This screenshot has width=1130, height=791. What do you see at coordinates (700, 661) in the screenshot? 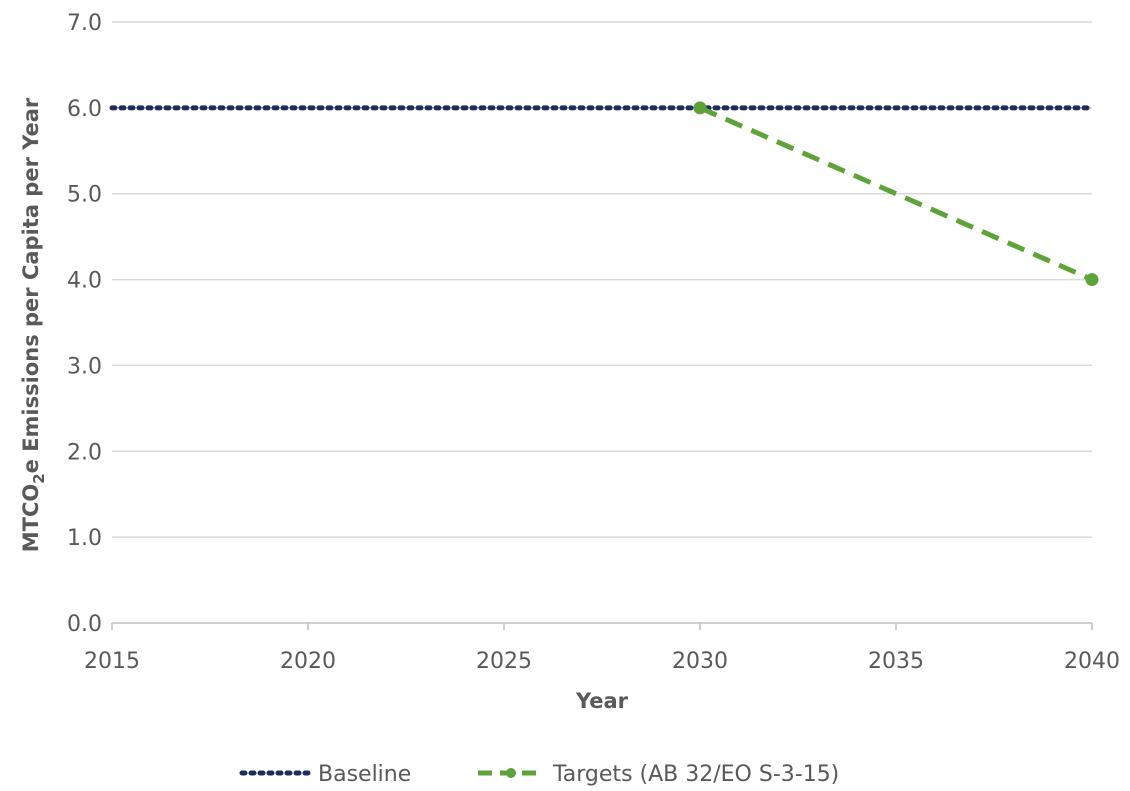
I see `x-tick-label: 2030` at bounding box center [700, 661].